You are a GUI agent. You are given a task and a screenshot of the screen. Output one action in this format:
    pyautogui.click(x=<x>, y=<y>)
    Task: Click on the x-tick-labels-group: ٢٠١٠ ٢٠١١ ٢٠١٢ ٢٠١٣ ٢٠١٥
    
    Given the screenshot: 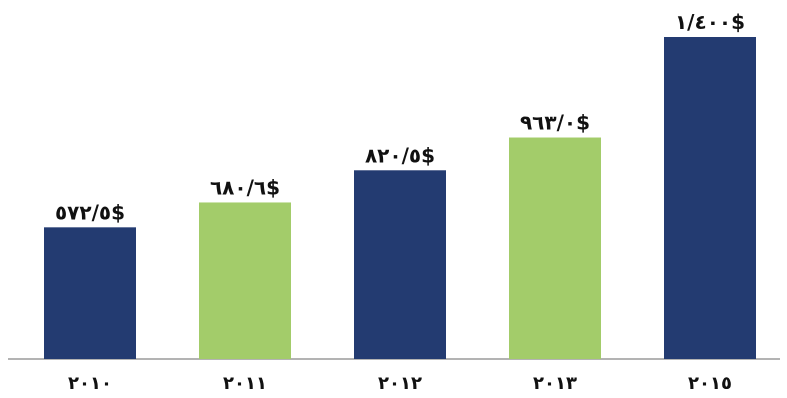 What is the action you would take?
    pyautogui.click(x=400, y=383)
    